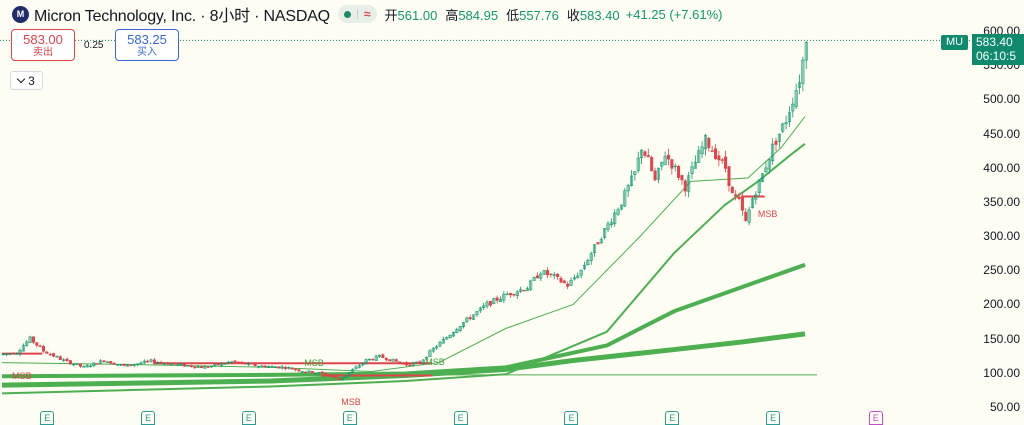  What do you see at coordinates (43, 45) in the screenshot?
I see `sell-button: 583.00 卖出` at bounding box center [43, 45].